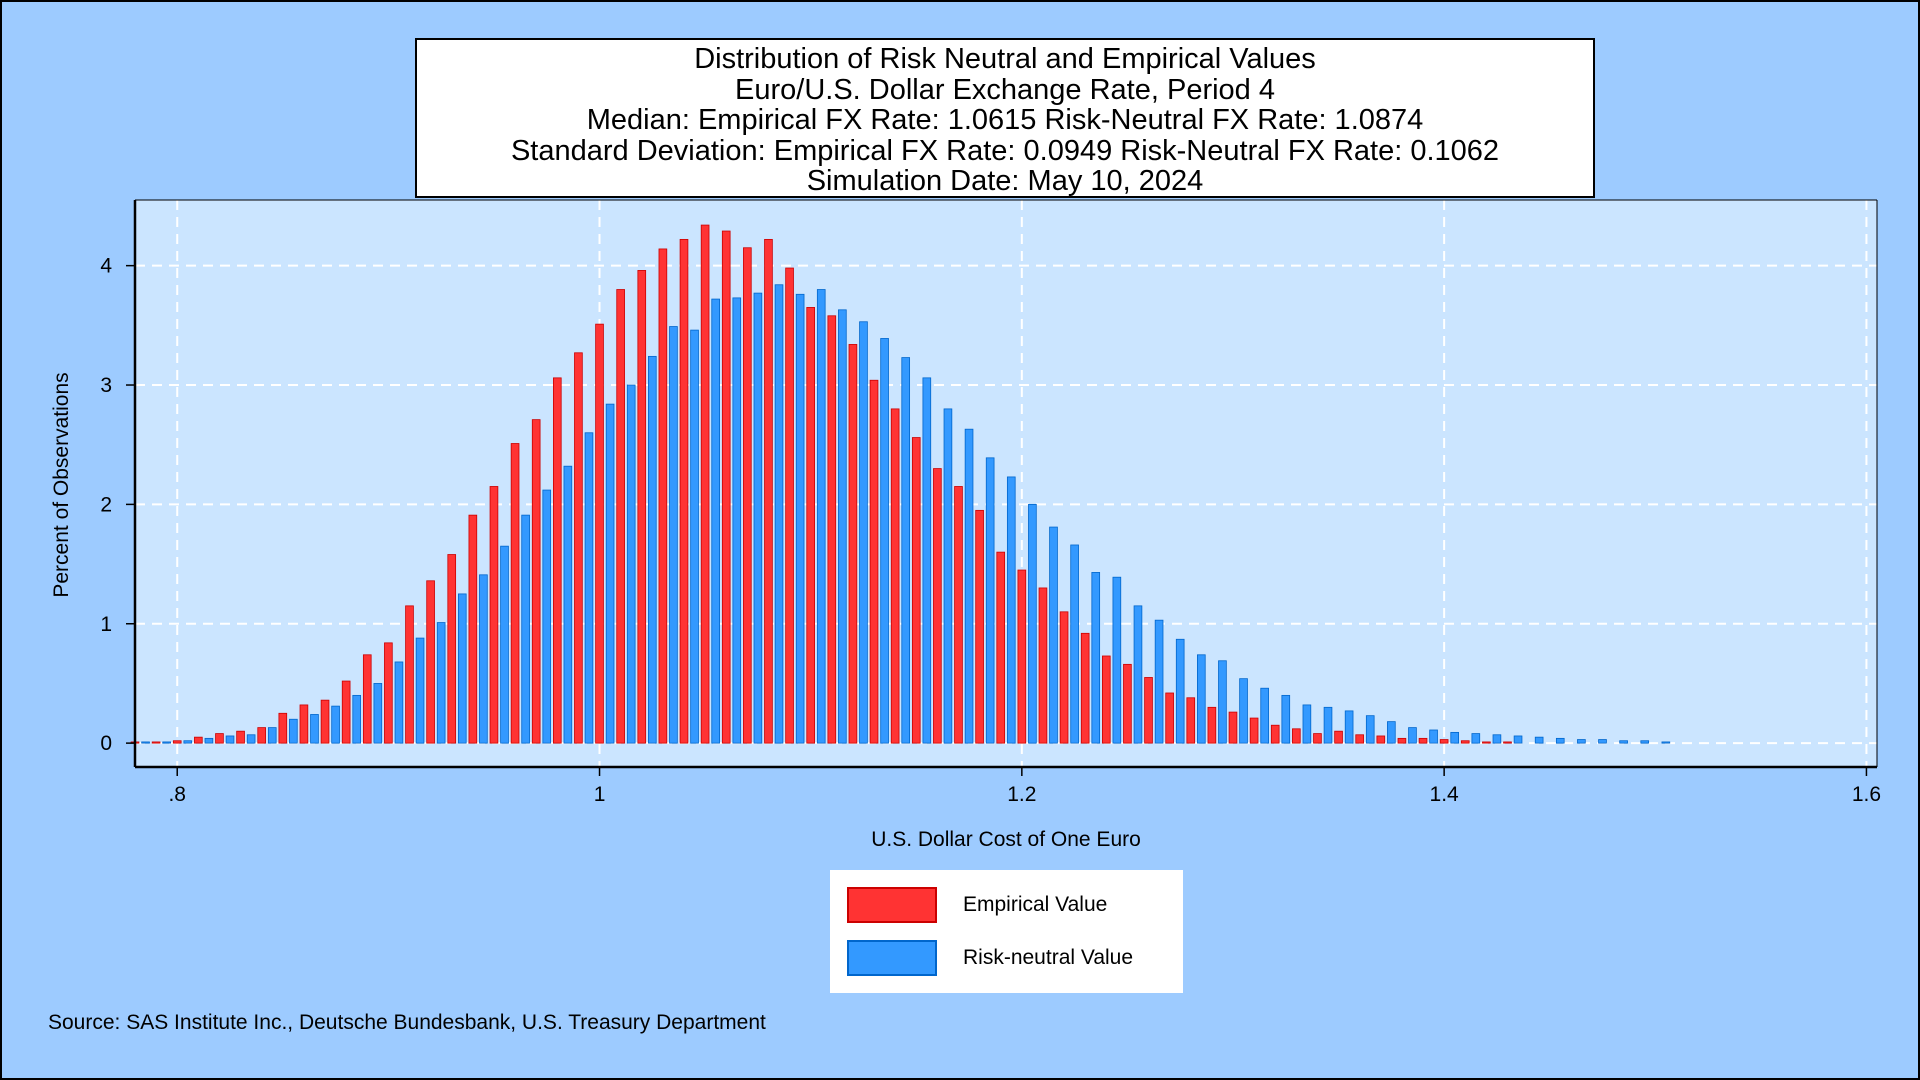 Image resolution: width=1920 pixels, height=1080 pixels. What do you see at coordinates (106, 504) in the screenshot?
I see `y-tick-label: 2` at bounding box center [106, 504].